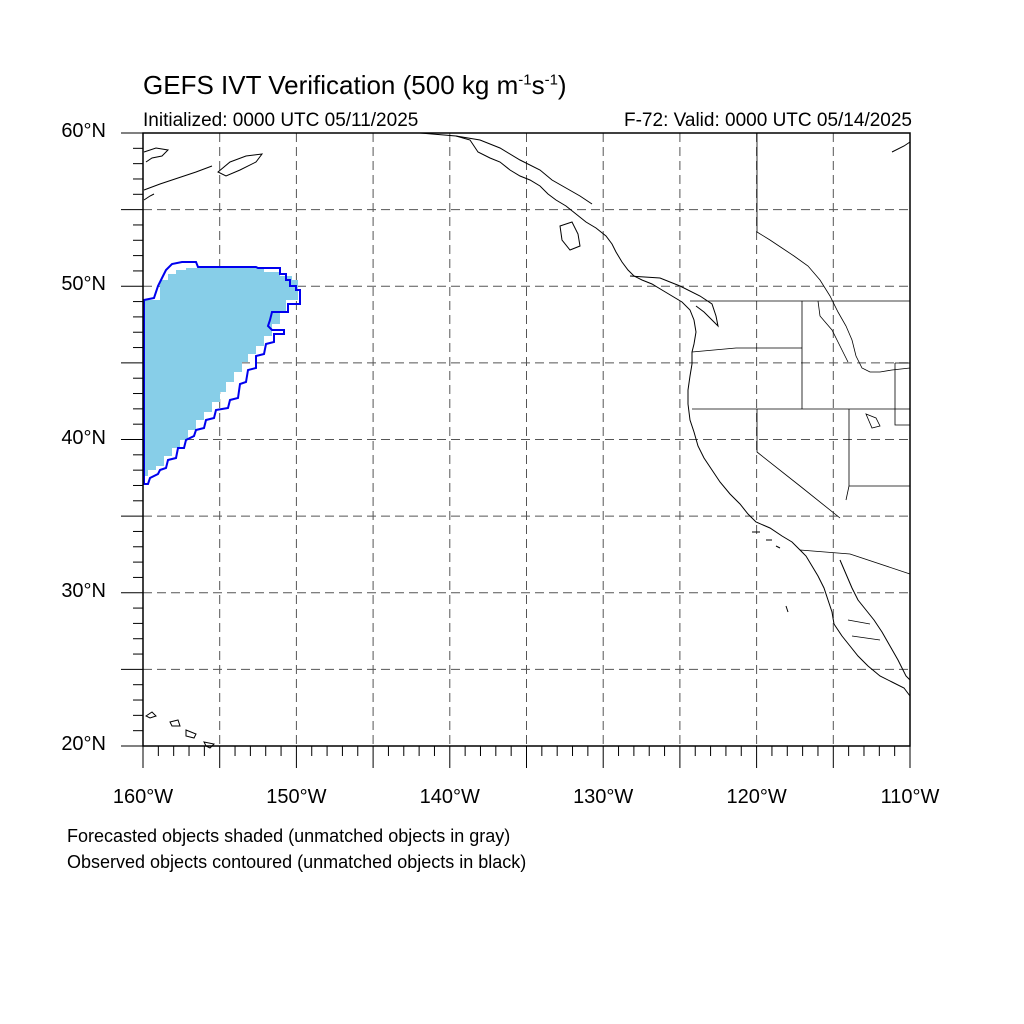  I want to click on lon-tick-label: 130°W, so click(603, 797).